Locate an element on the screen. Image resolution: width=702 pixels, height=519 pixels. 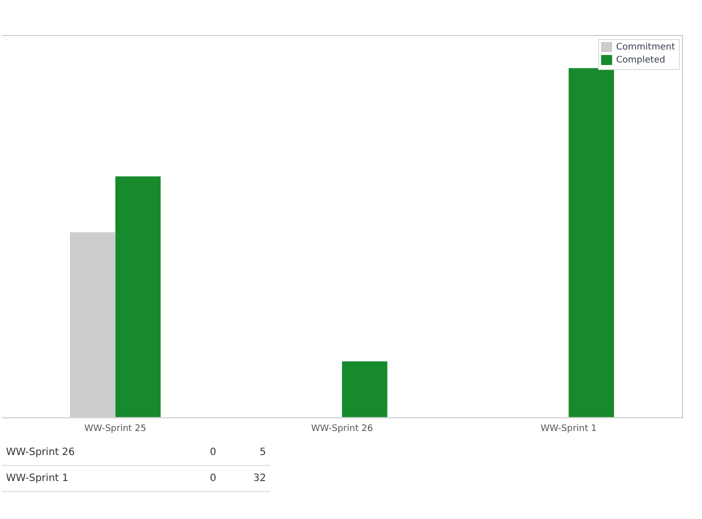
x-tick-label: WW-Sprint 1 is located at coordinates (568, 429).